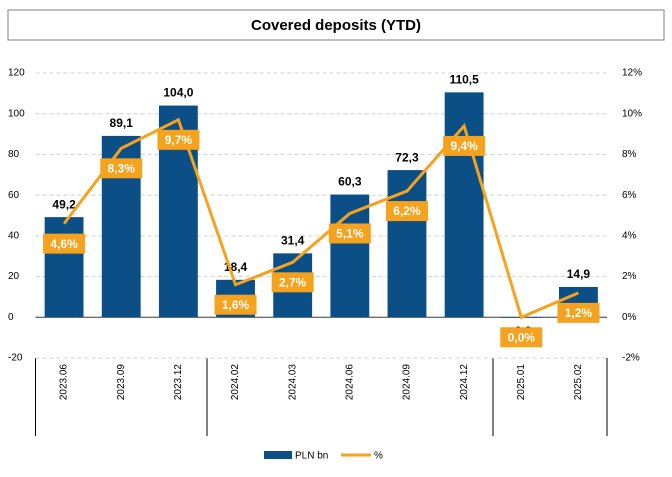  I want to click on y2-tick-label: 0%, so click(629, 317).